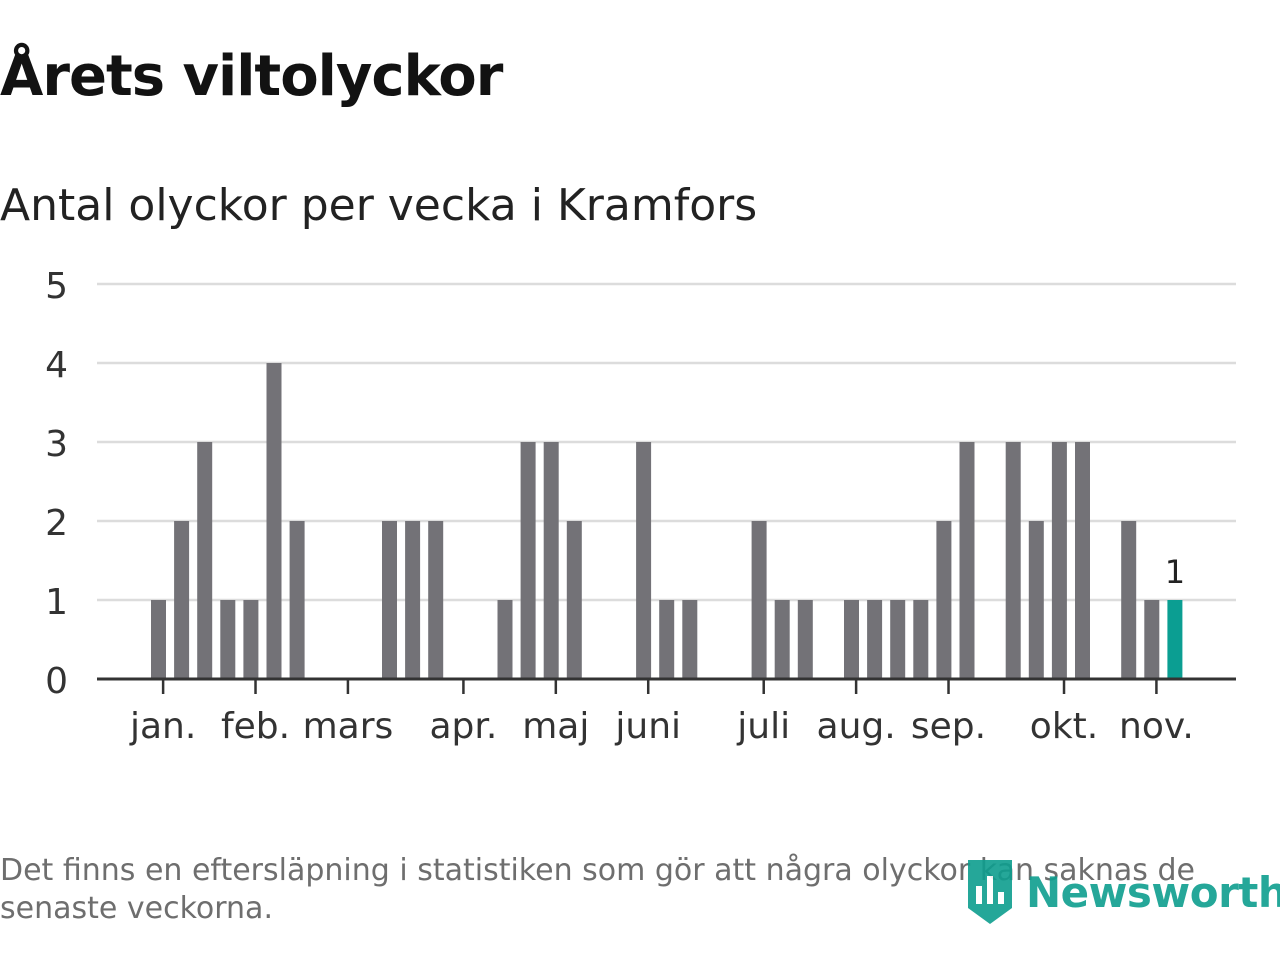 This screenshot has width=1280, height=960. What do you see at coordinates (1153, 892) in the screenshot?
I see `brand-name: Newsworthy` at bounding box center [1153, 892].